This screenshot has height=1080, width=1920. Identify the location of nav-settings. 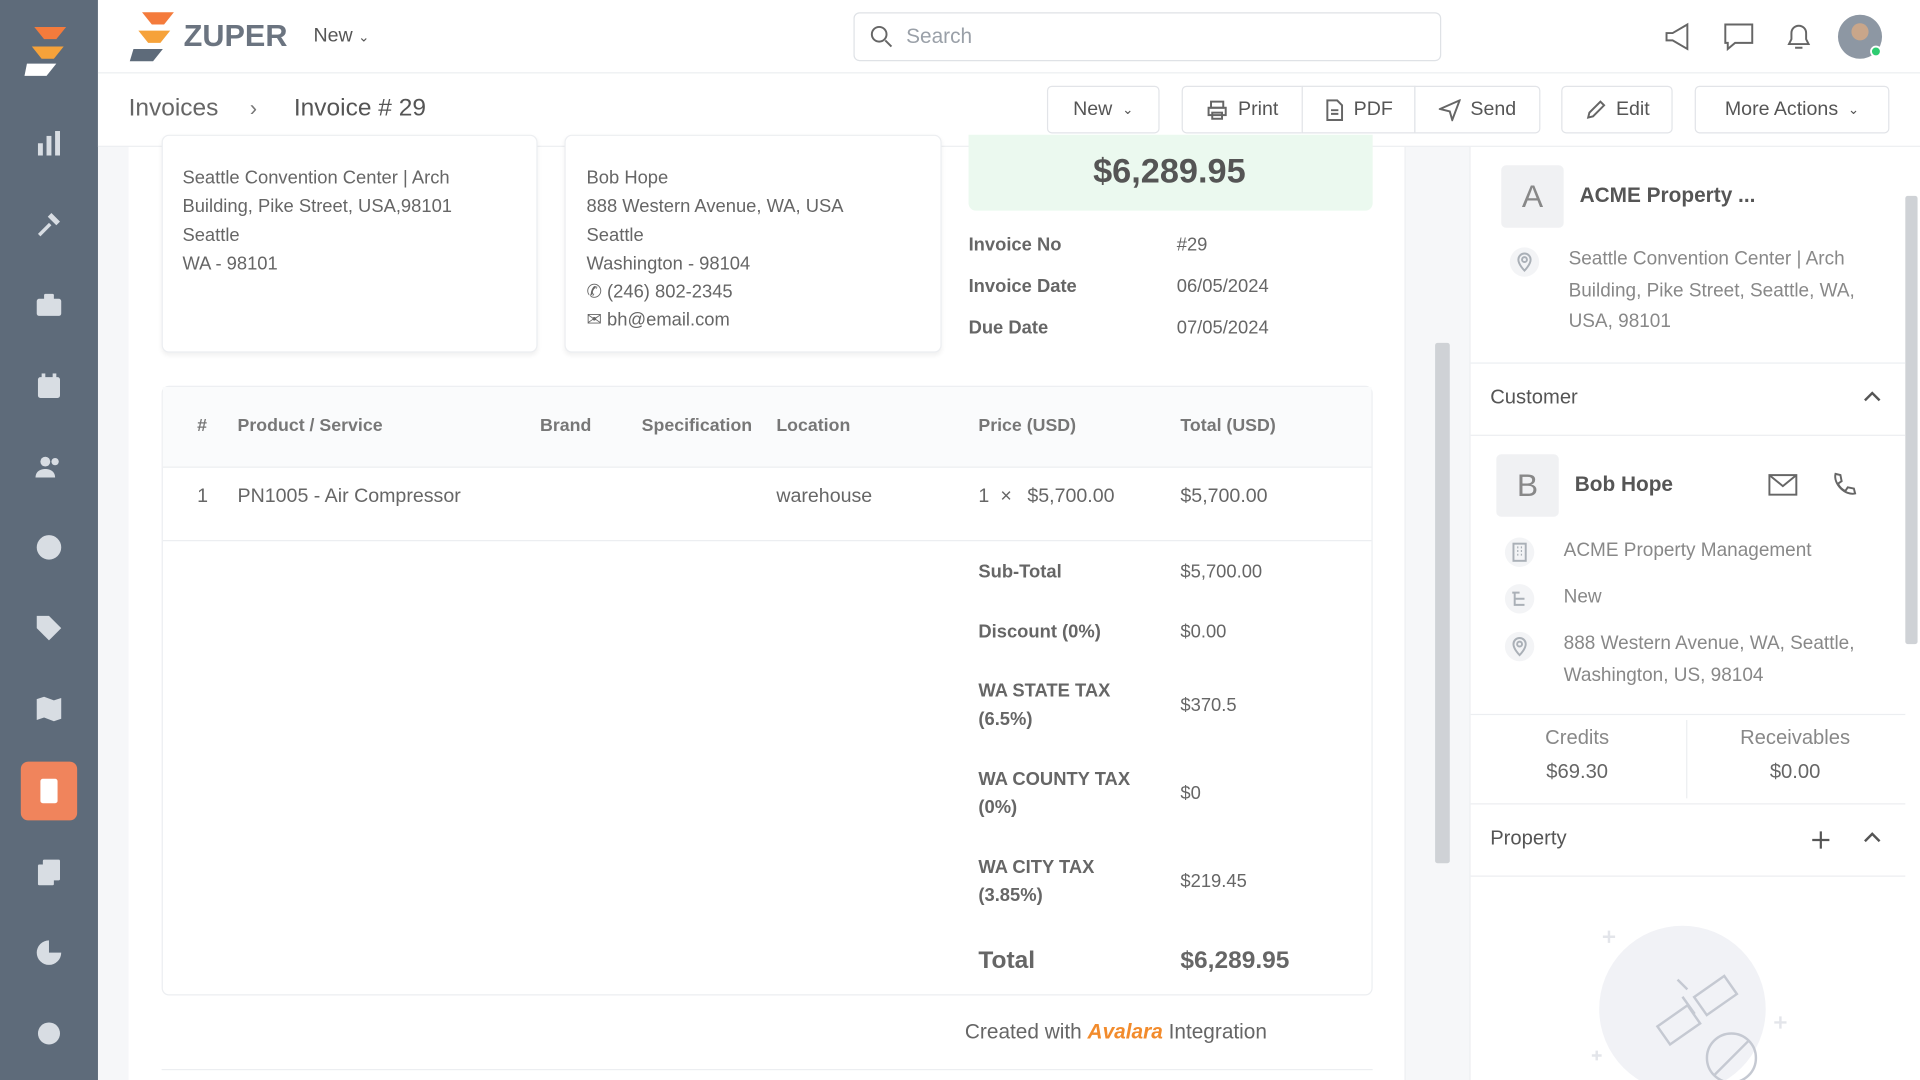
(48, 1033).